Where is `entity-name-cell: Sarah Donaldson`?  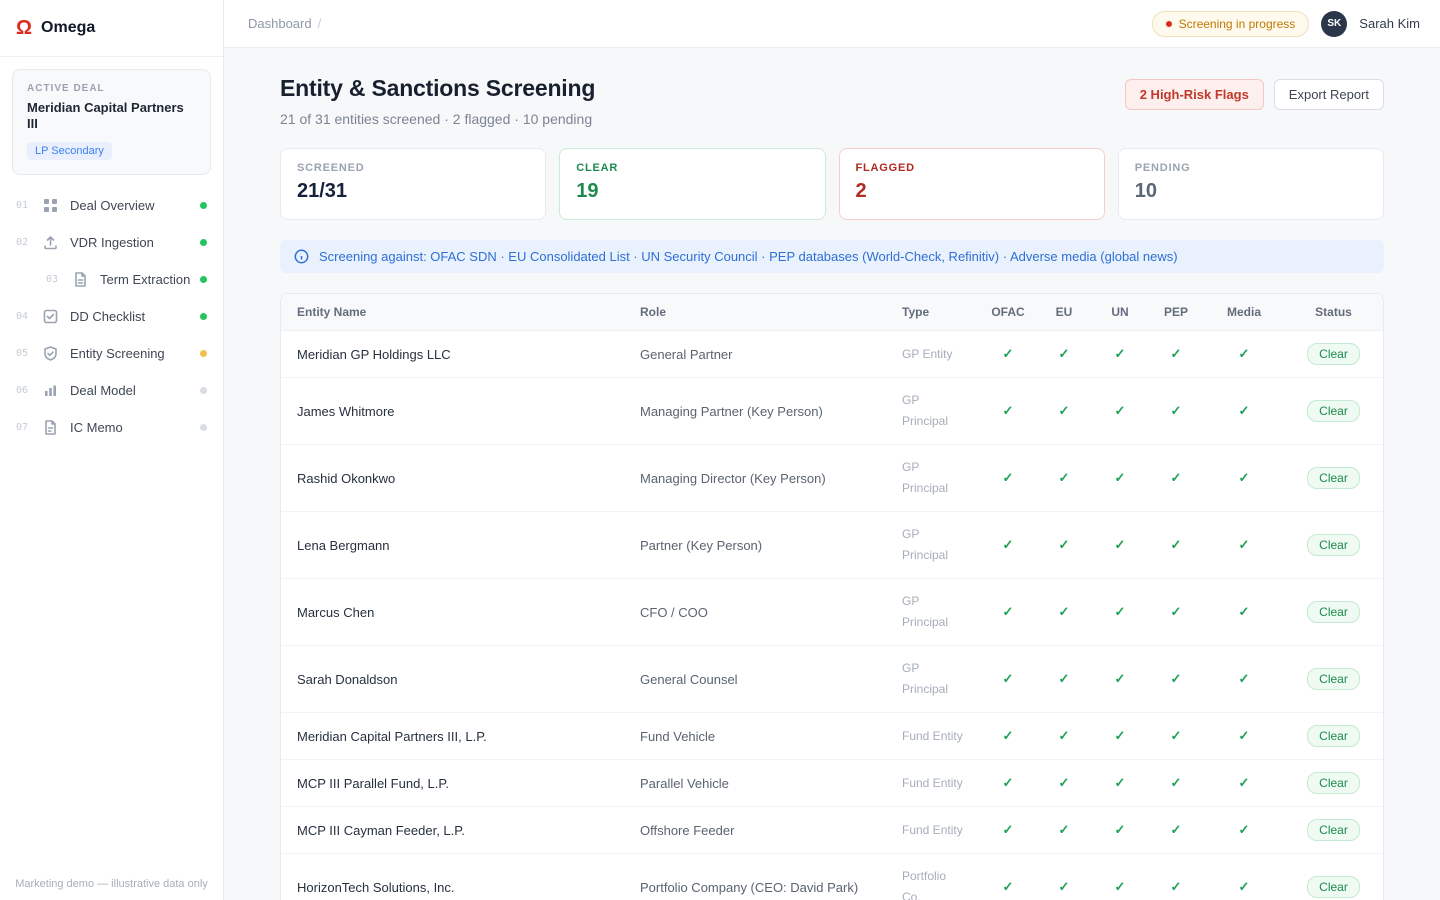 entity-name-cell: Sarah Donaldson is located at coordinates (460, 679).